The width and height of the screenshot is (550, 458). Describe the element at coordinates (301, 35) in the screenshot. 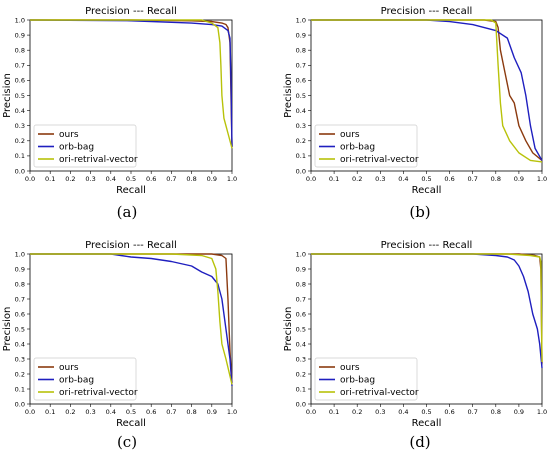

I see `y-tick-label: 0.9` at that location.